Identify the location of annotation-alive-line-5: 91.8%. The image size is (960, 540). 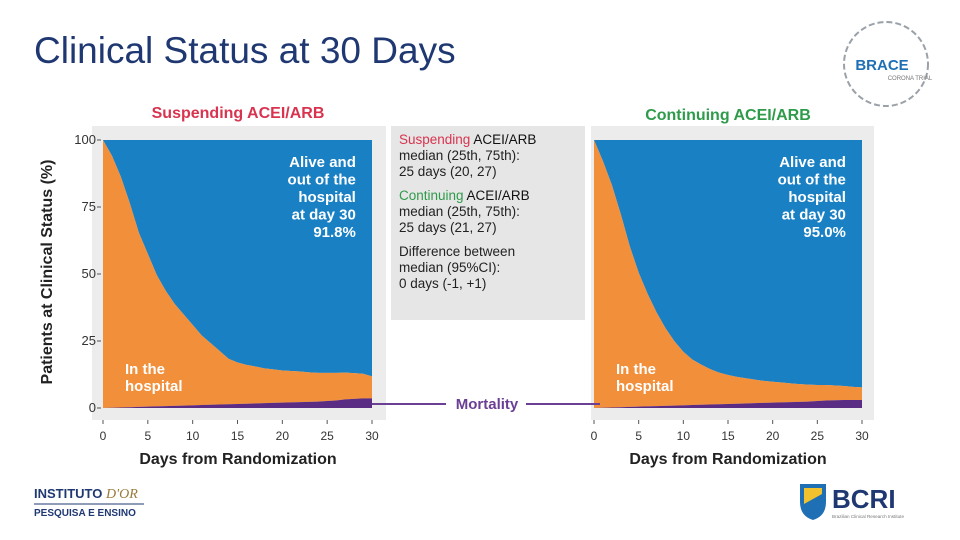
(334, 232).